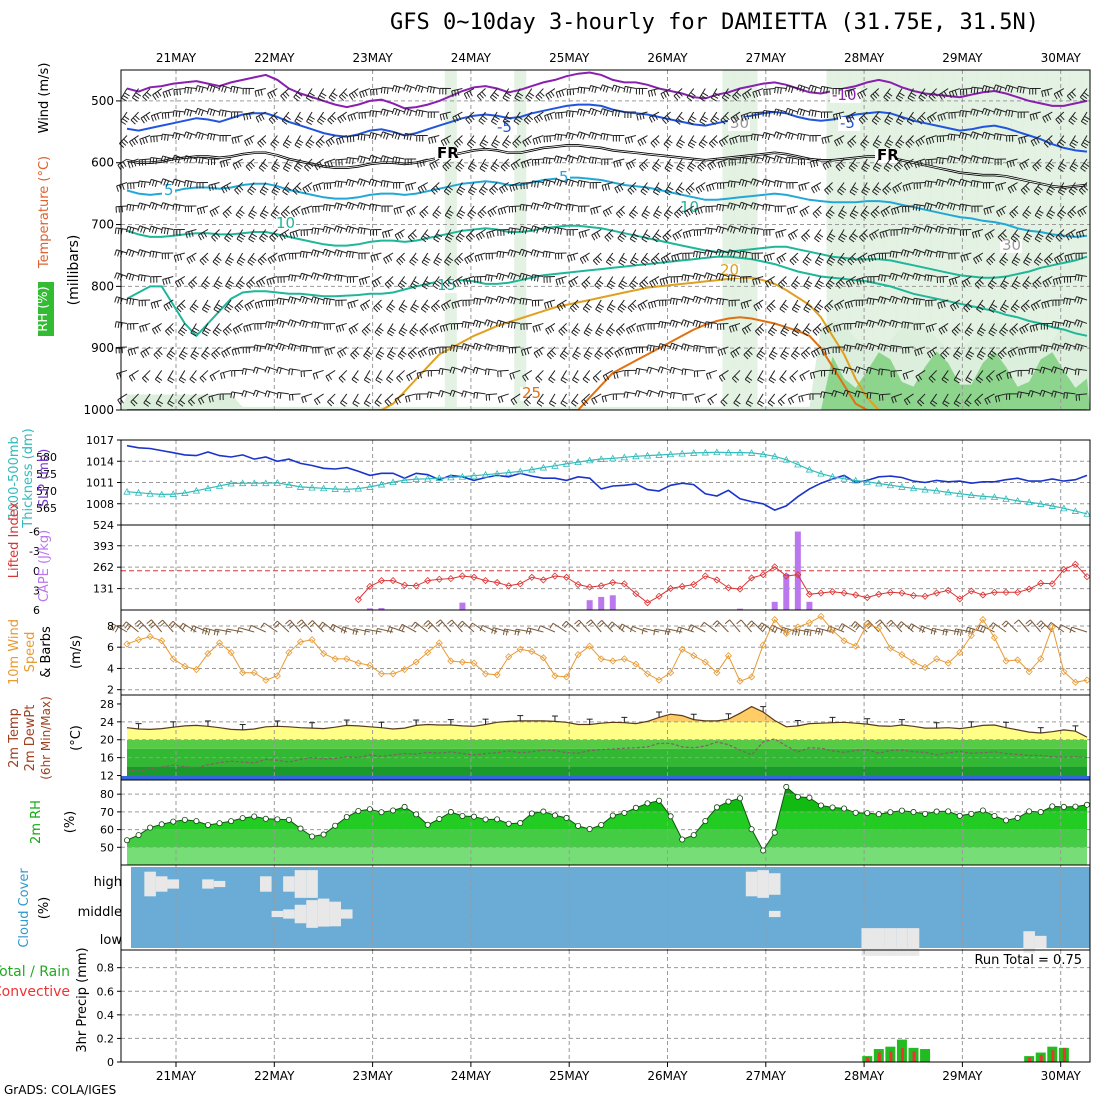 The height and width of the screenshot is (1100, 1100). I want to click on date-label-top: 21MAY, so click(176, 58).